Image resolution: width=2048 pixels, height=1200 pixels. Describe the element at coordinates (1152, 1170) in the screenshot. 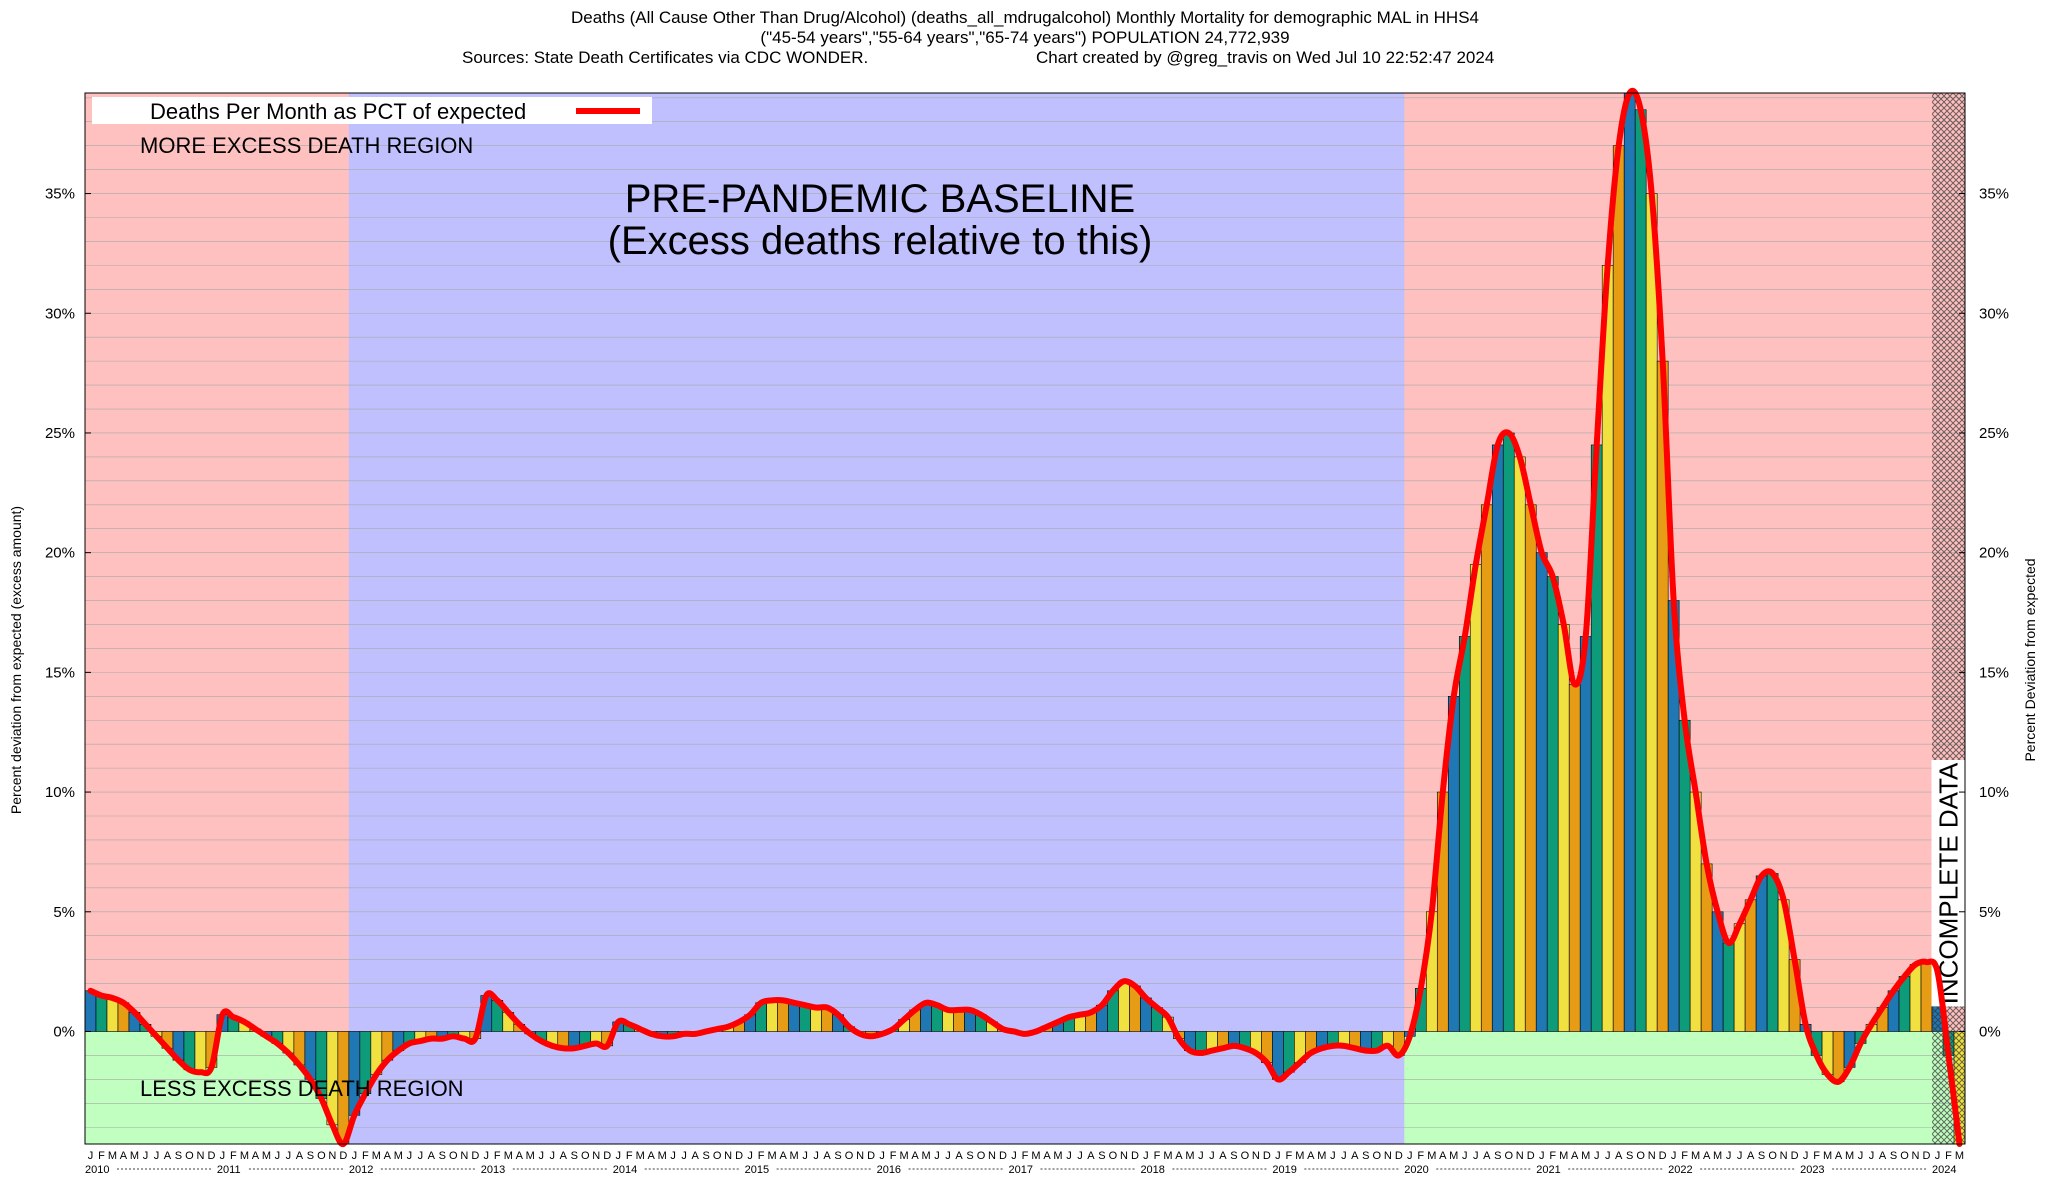

I see `x-year-label: 2018` at that location.